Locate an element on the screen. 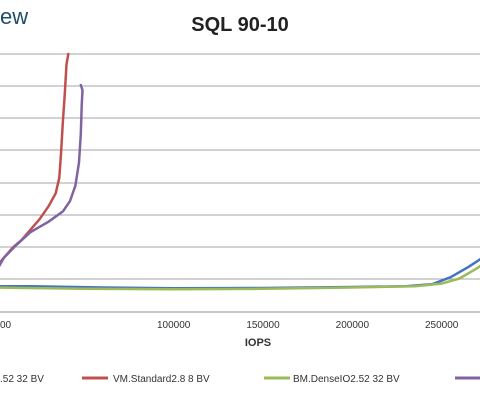  x-tick-label: 200000 is located at coordinates (353, 325).